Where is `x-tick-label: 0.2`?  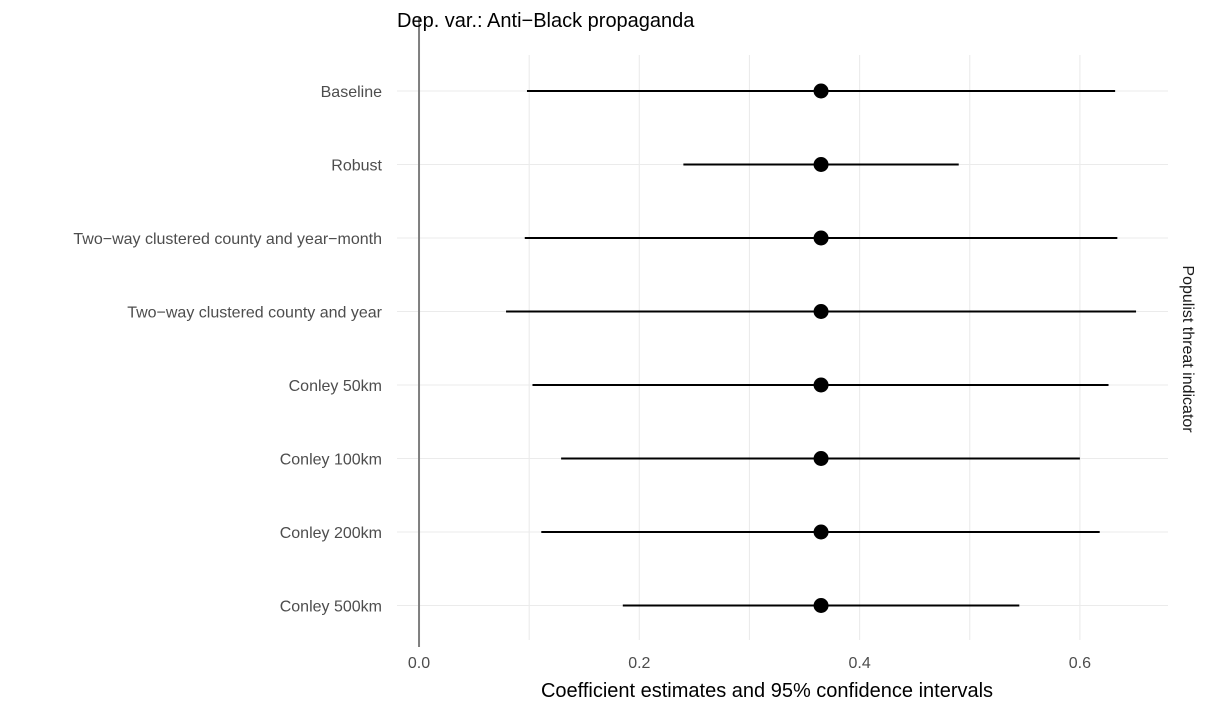 x-tick-label: 0.2 is located at coordinates (639, 663).